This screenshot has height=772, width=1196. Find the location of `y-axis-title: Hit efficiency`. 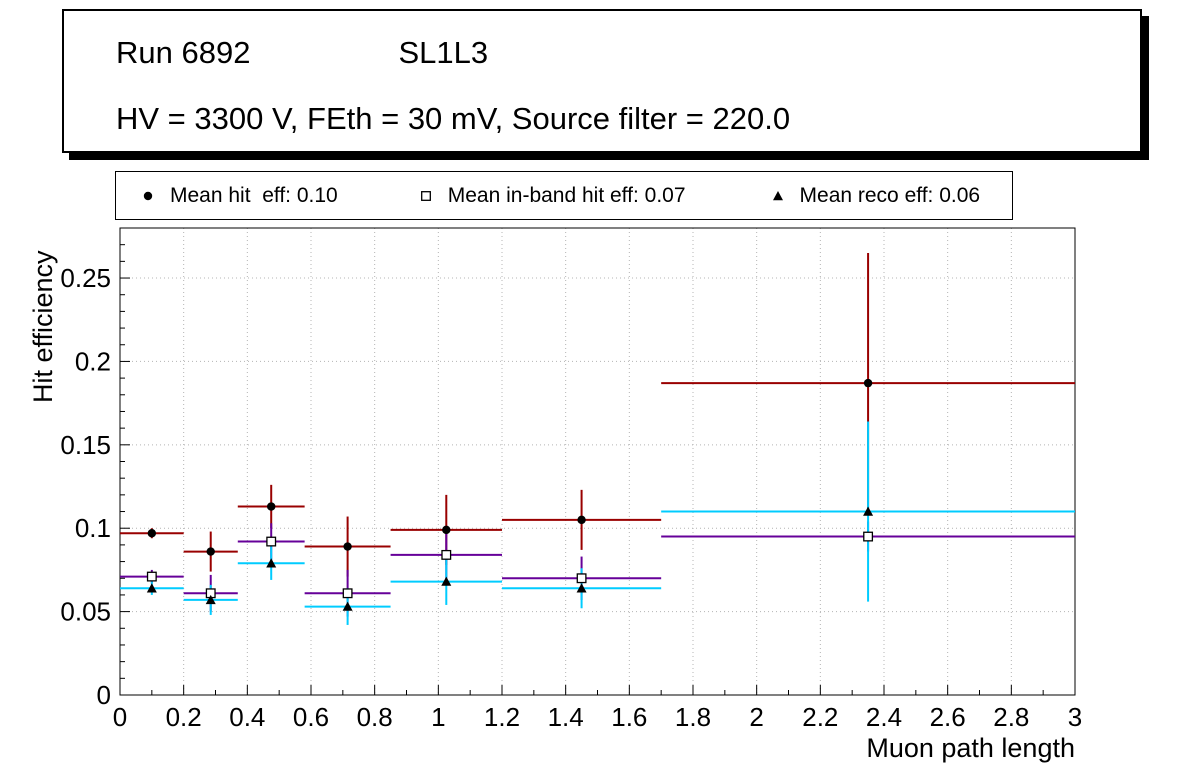

y-axis-title: Hit efficiency is located at coordinates (43, 326).